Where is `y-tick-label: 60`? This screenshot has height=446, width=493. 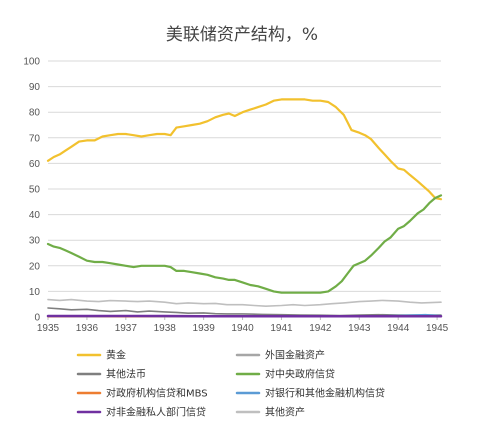
y-tick-label: 60 is located at coordinates (35, 164).